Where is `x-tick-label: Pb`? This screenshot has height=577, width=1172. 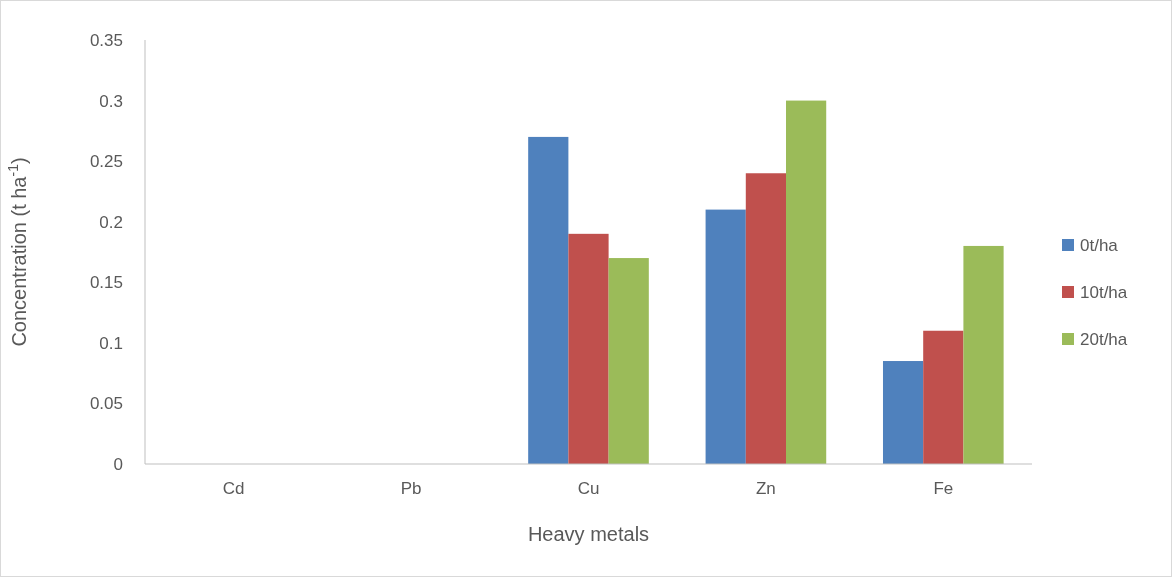
x-tick-label: Pb is located at coordinates (411, 488).